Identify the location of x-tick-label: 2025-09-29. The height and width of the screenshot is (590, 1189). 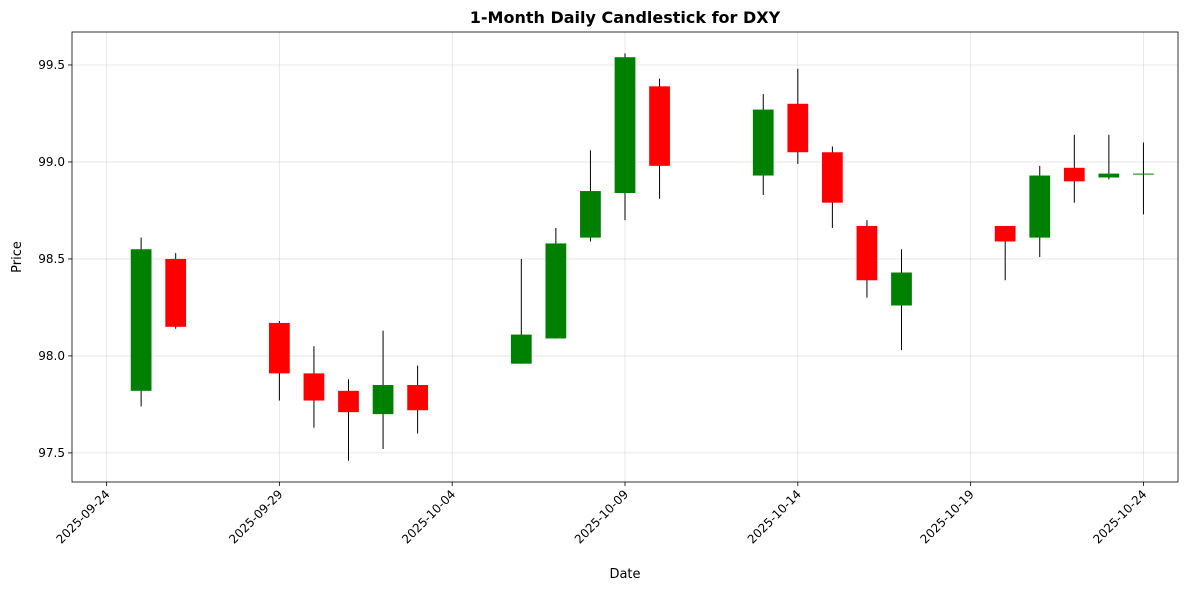
(255, 516).